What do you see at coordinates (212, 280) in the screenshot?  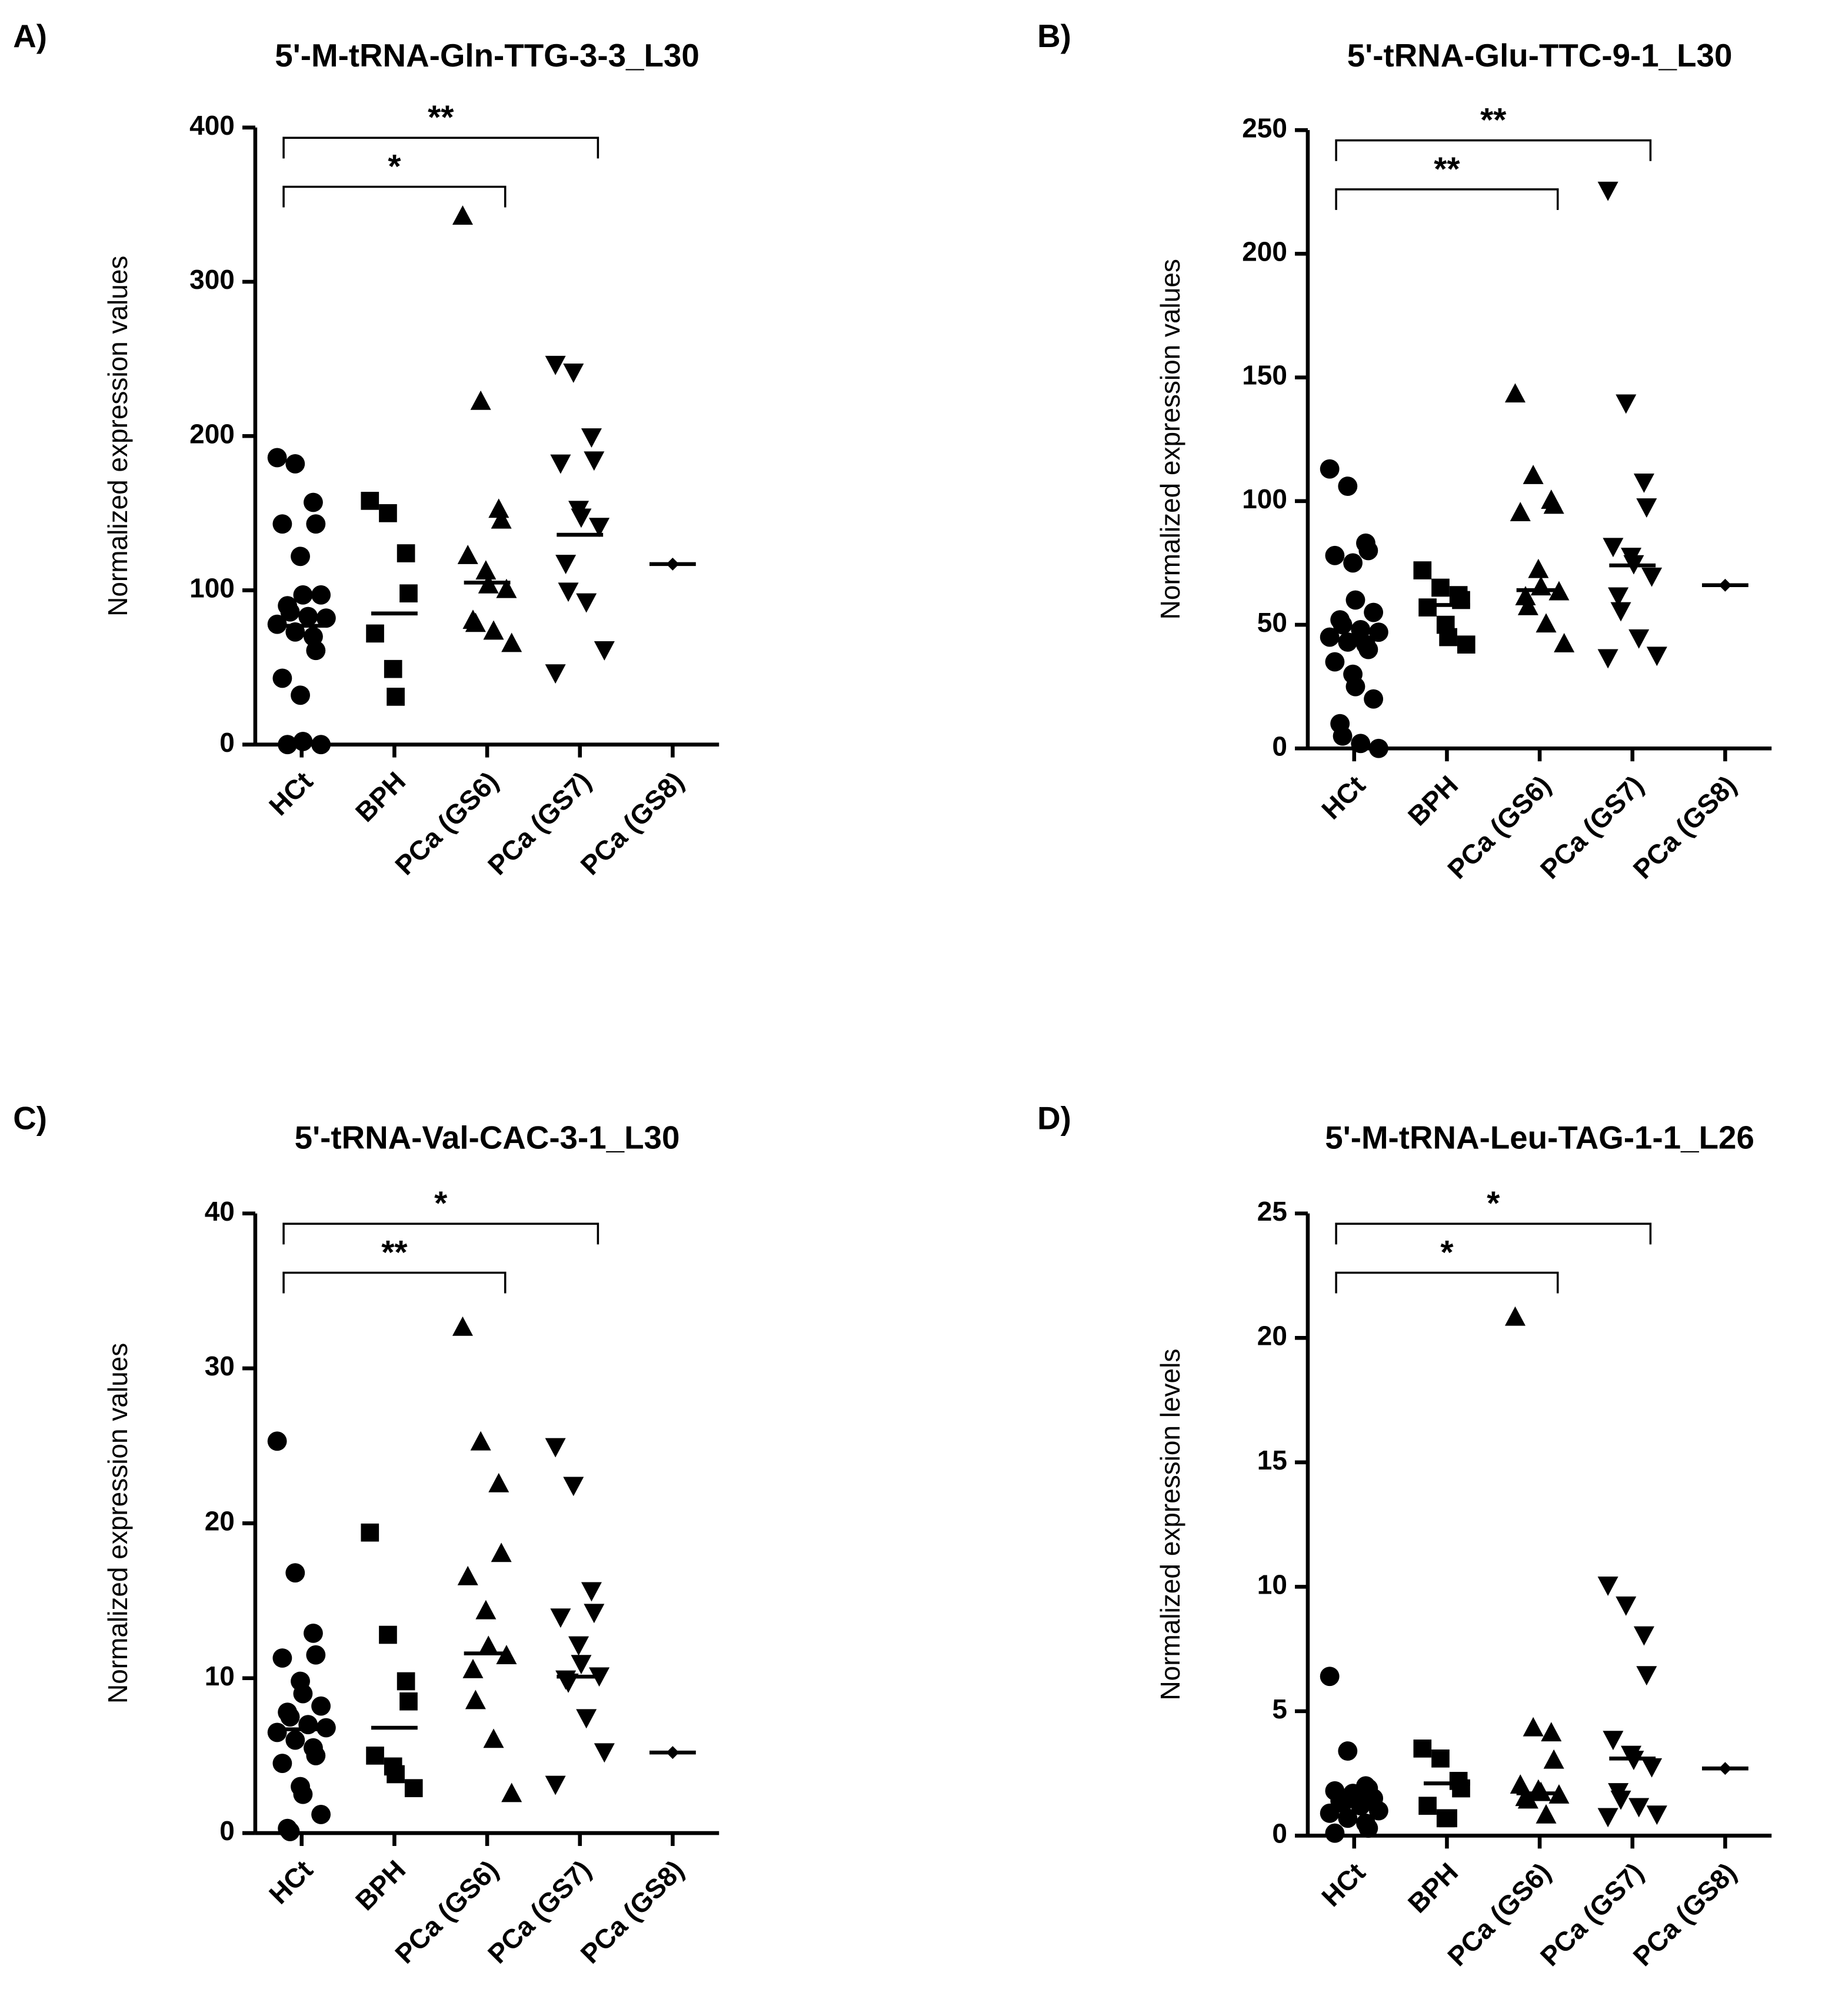 I see `y-tick-label: 300` at bounding box center [212, 280].